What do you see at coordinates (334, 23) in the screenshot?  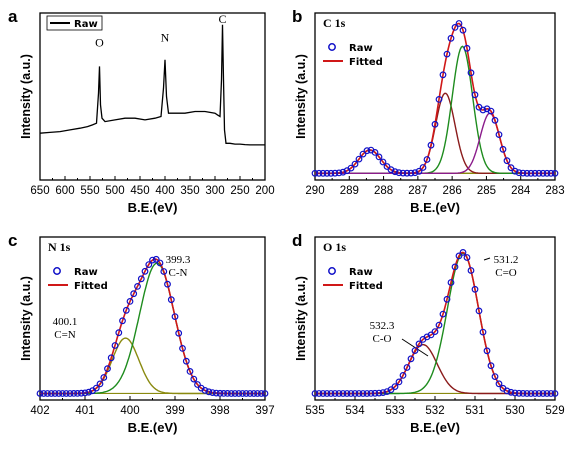 I see `panel-title: C 1s` at bounding box center [334, 23].